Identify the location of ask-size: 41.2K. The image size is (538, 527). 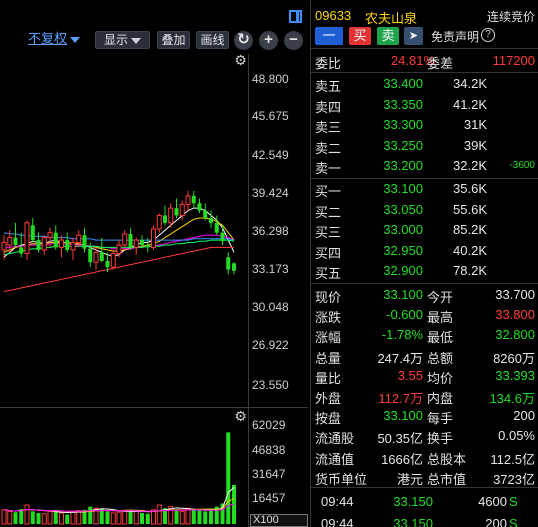
(470, 104).